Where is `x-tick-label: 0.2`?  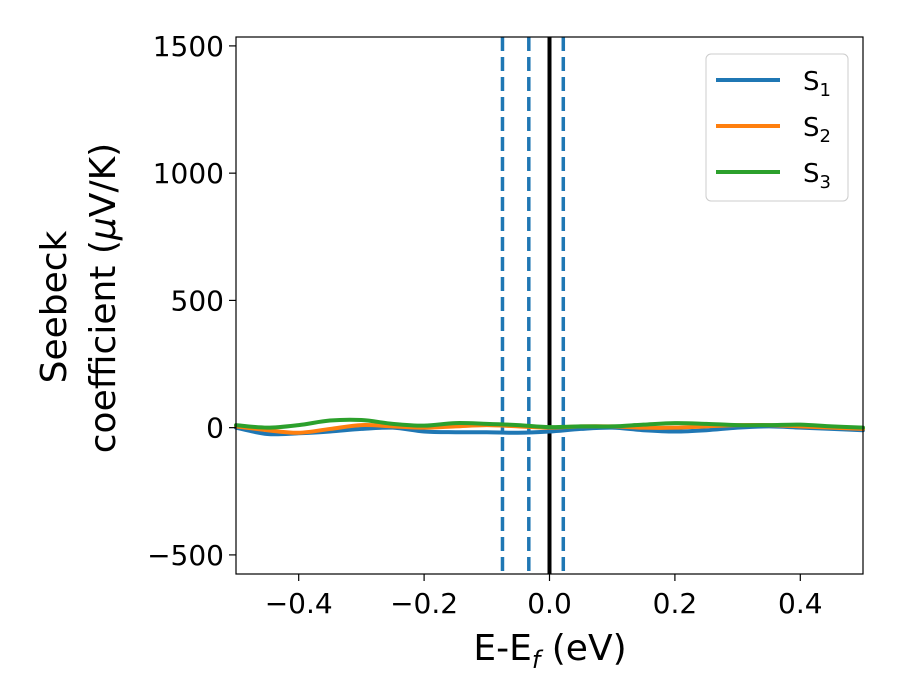 x-tick-label: 0.2 is located at coordinates (675, 603).